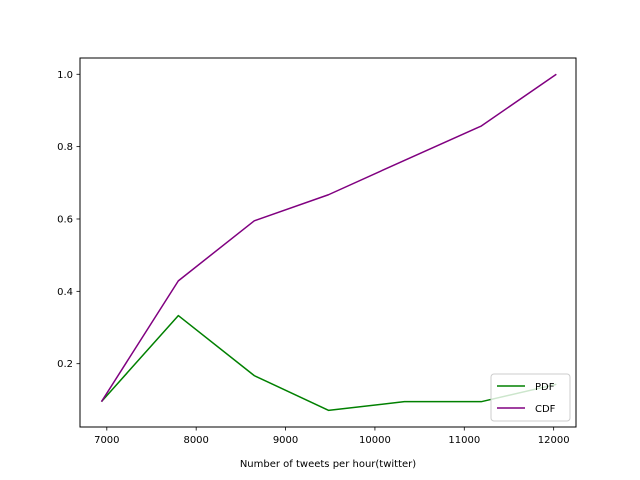 The width and height of the screenshot is (640, 480). I want to click on y-axis: 0.2 0.4 0.6 0.8 1.0, so click(68, 220).